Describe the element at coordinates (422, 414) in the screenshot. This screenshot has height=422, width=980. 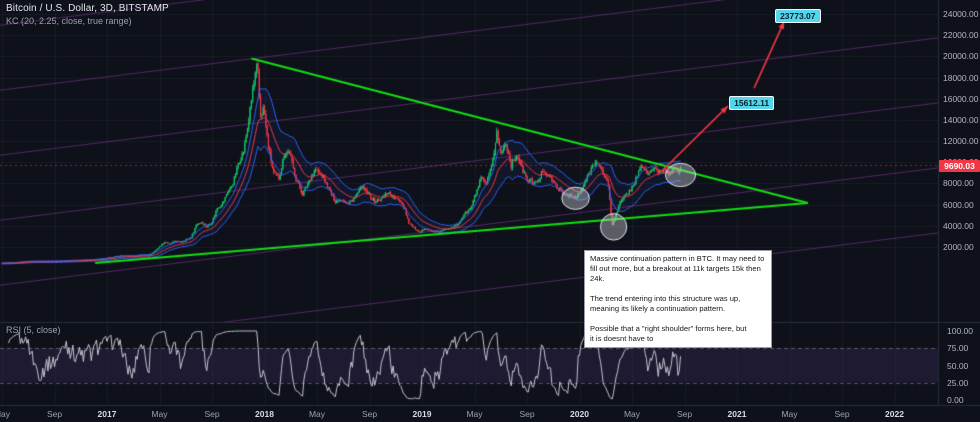
I see `time-axis-label: 2019` at that location.